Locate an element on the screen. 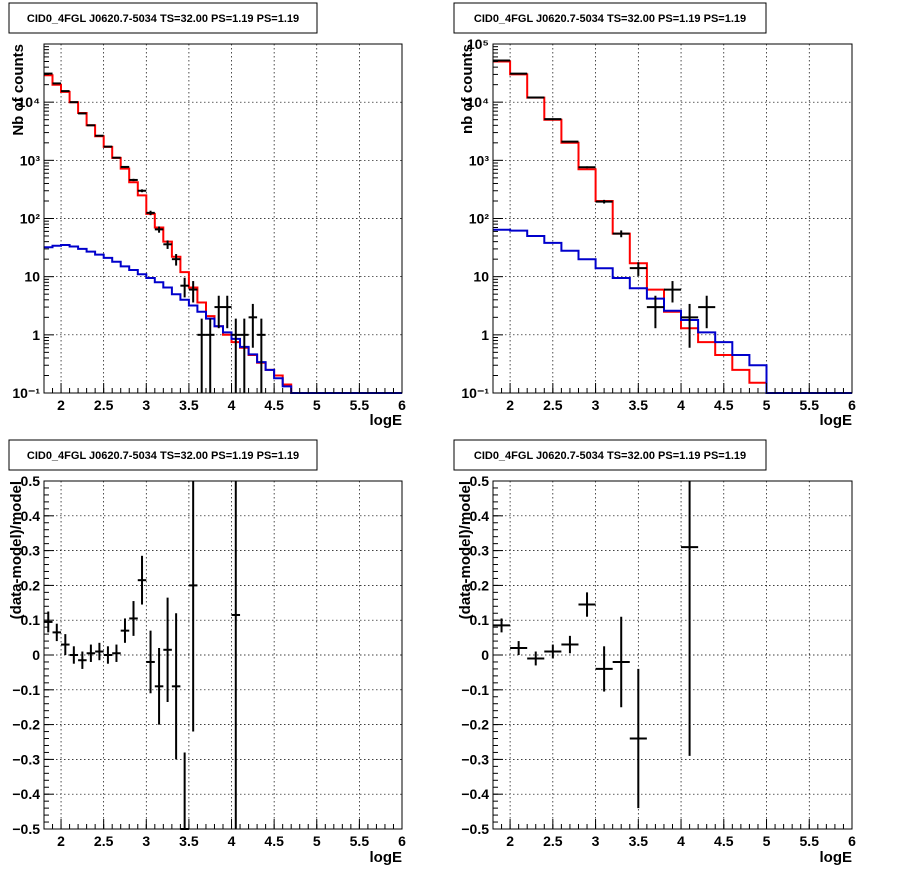  y-axis-label: nb of counts is located at coordinates (467, 89).